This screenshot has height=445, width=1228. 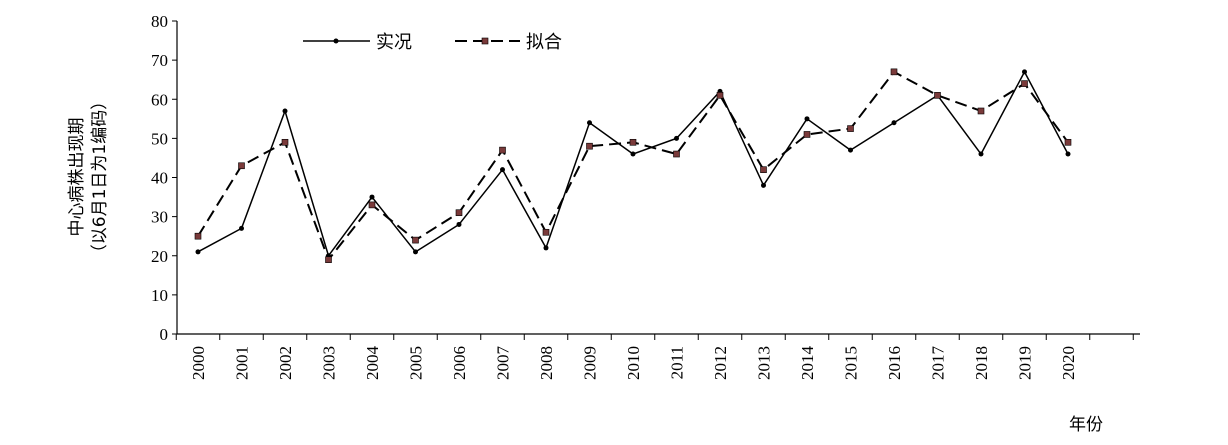 What do you see at coordinates (159, 138) in the screenshot?
I see `y-tick-label: 50` at bounding box center [159, 138].